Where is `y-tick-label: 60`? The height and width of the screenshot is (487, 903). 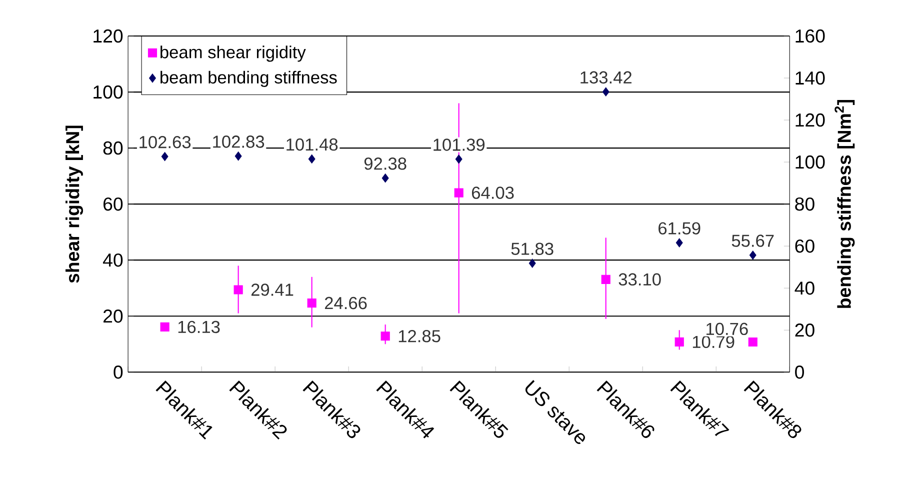
y-tick-label: 60 is located at coordinates (113, 204).